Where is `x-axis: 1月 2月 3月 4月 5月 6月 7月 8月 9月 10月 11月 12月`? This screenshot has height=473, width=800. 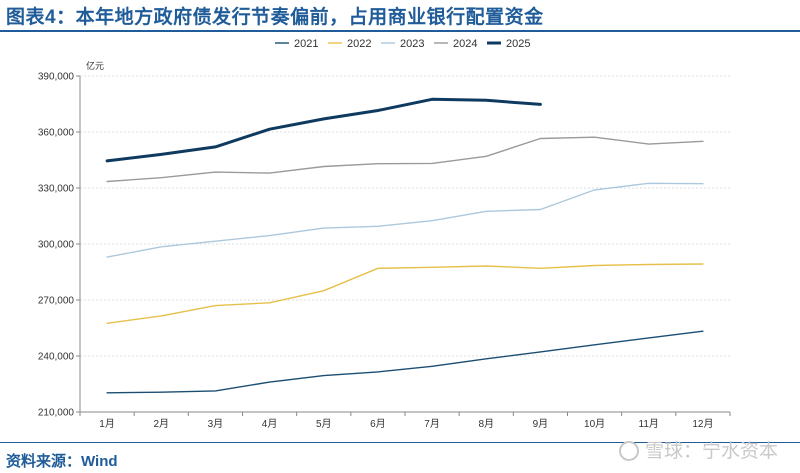
x-axis: 1月 2月 3月 4月 5月 6月 7月 8月 9月 10月 11月 12月 is located at coordinates (405, 420).